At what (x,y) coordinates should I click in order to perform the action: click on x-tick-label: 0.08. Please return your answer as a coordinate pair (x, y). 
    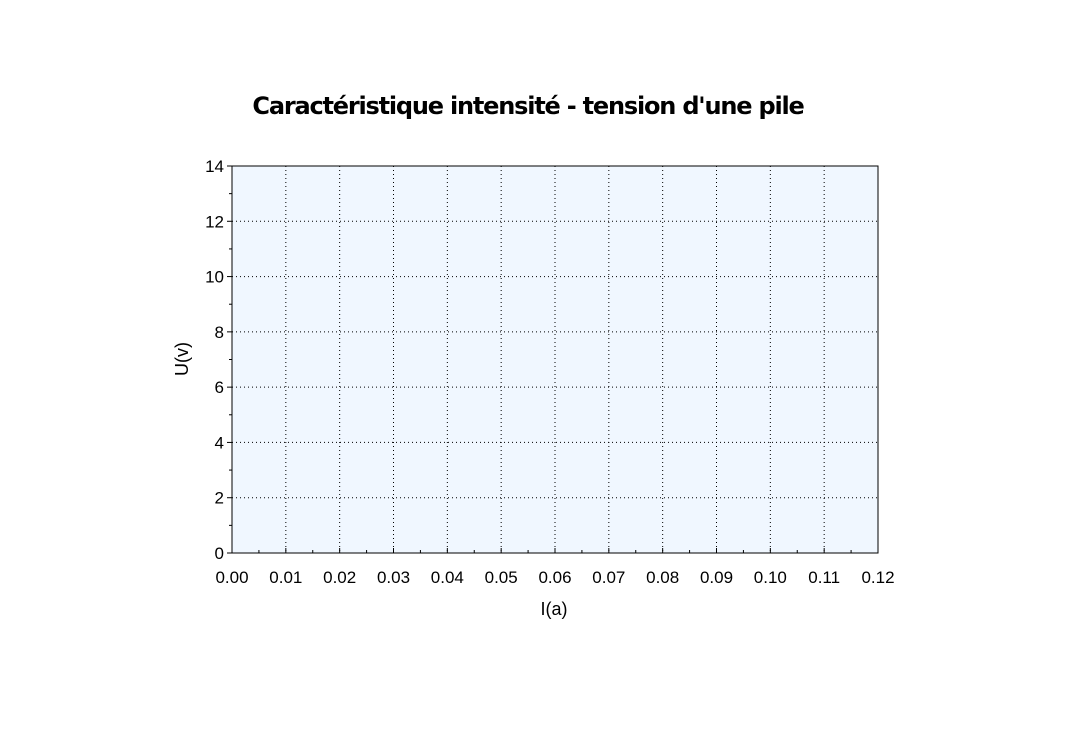
    Looking at the image, I should click on (662, 577).